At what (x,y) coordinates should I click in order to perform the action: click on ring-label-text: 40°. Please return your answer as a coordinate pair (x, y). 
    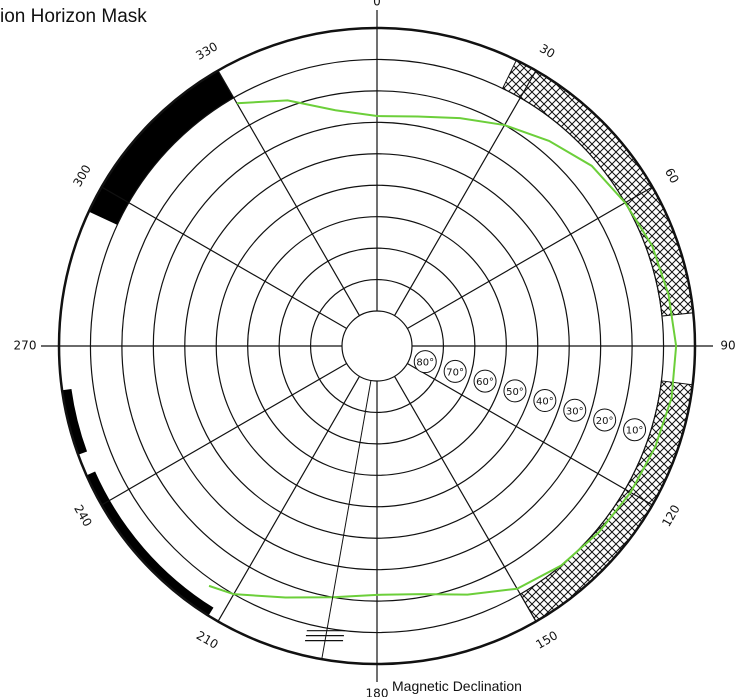
    Looking at the image, I should click on (545, 402).